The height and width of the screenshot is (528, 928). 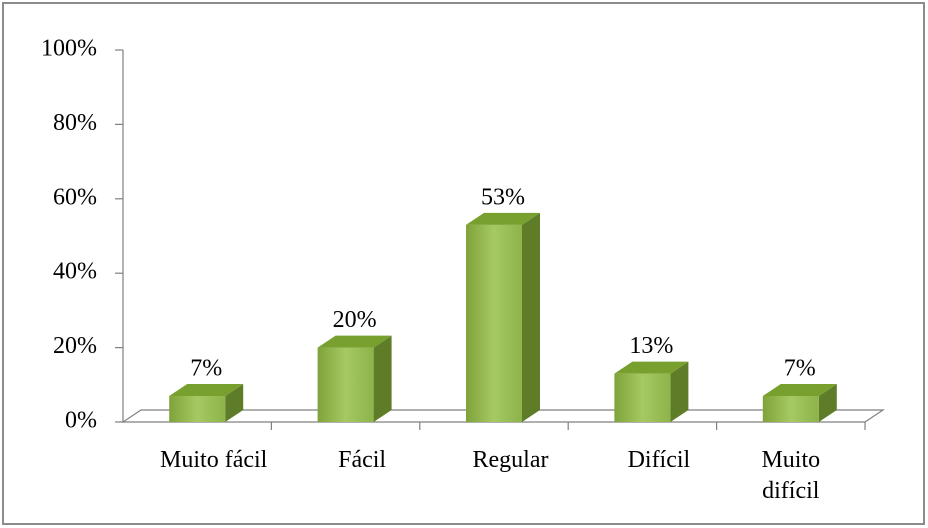 I want to click on y-tick-label: 40%, so click(x=75, y=272).